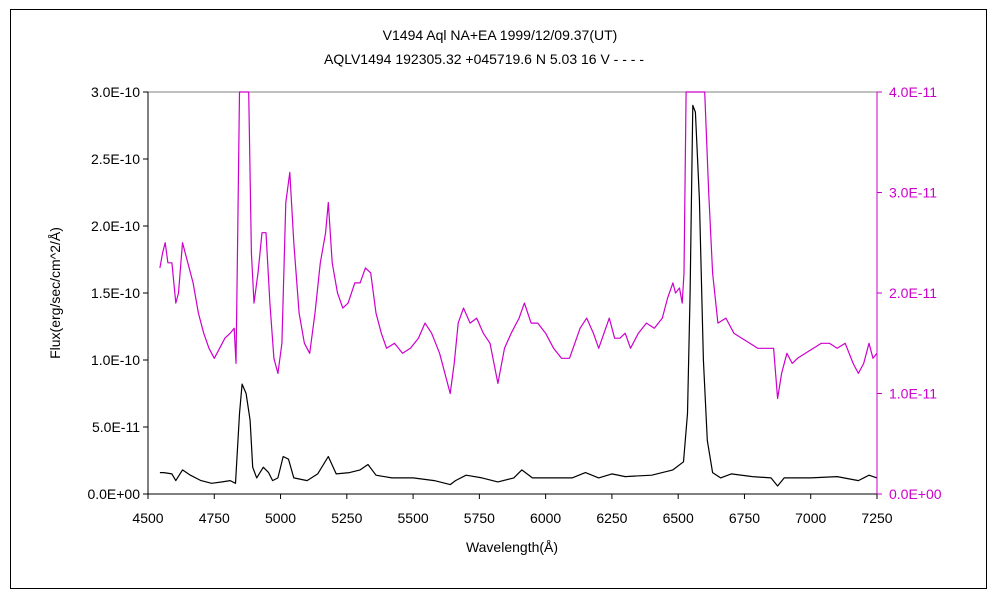 The image size is (1000, 600). What do you see at coordinates (346, 518) in the screenshot?
I see `x-tick-label: 5250` at bounding box center [346, 518].